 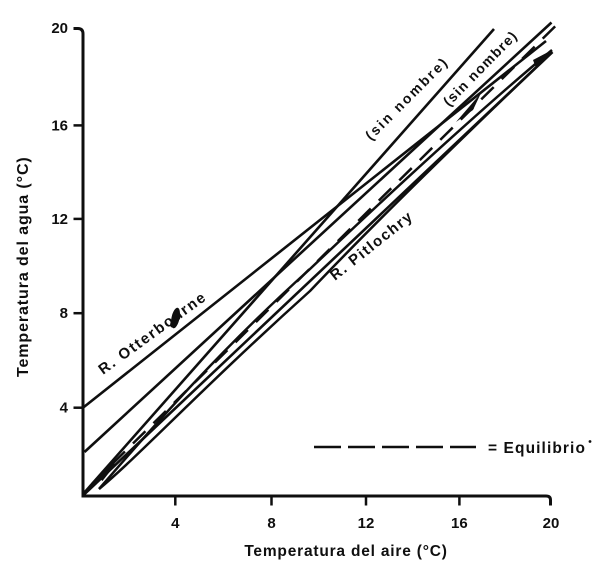 What do you see at coordinates (345, 551) in the screenshot?
I see `svg-text: Temperatura del aire (°C)` at bounding box center [345, 551].